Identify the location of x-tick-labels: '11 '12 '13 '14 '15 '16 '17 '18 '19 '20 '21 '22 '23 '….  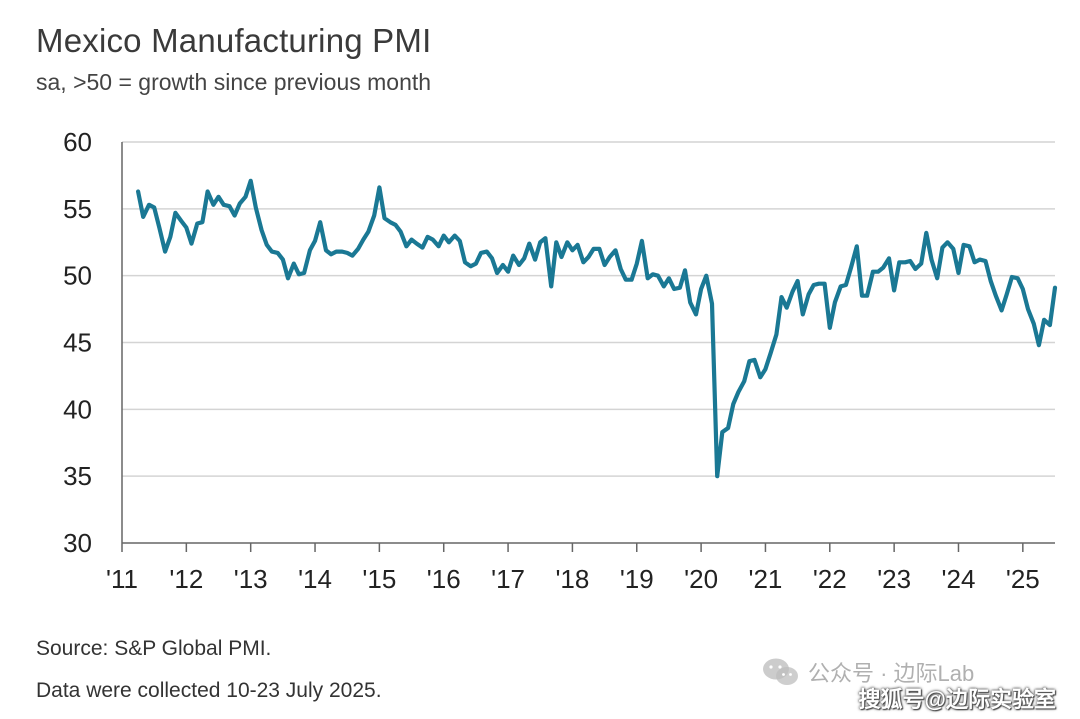
(573, 579).